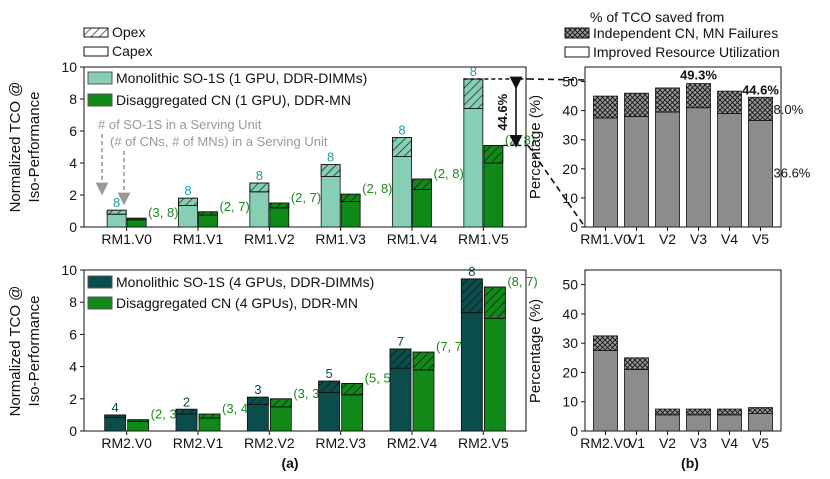 The image size is (830, 479). Describe the element at coordinates (570, 343) in the screenshot. I see `y-tick-label: 30` at that location.